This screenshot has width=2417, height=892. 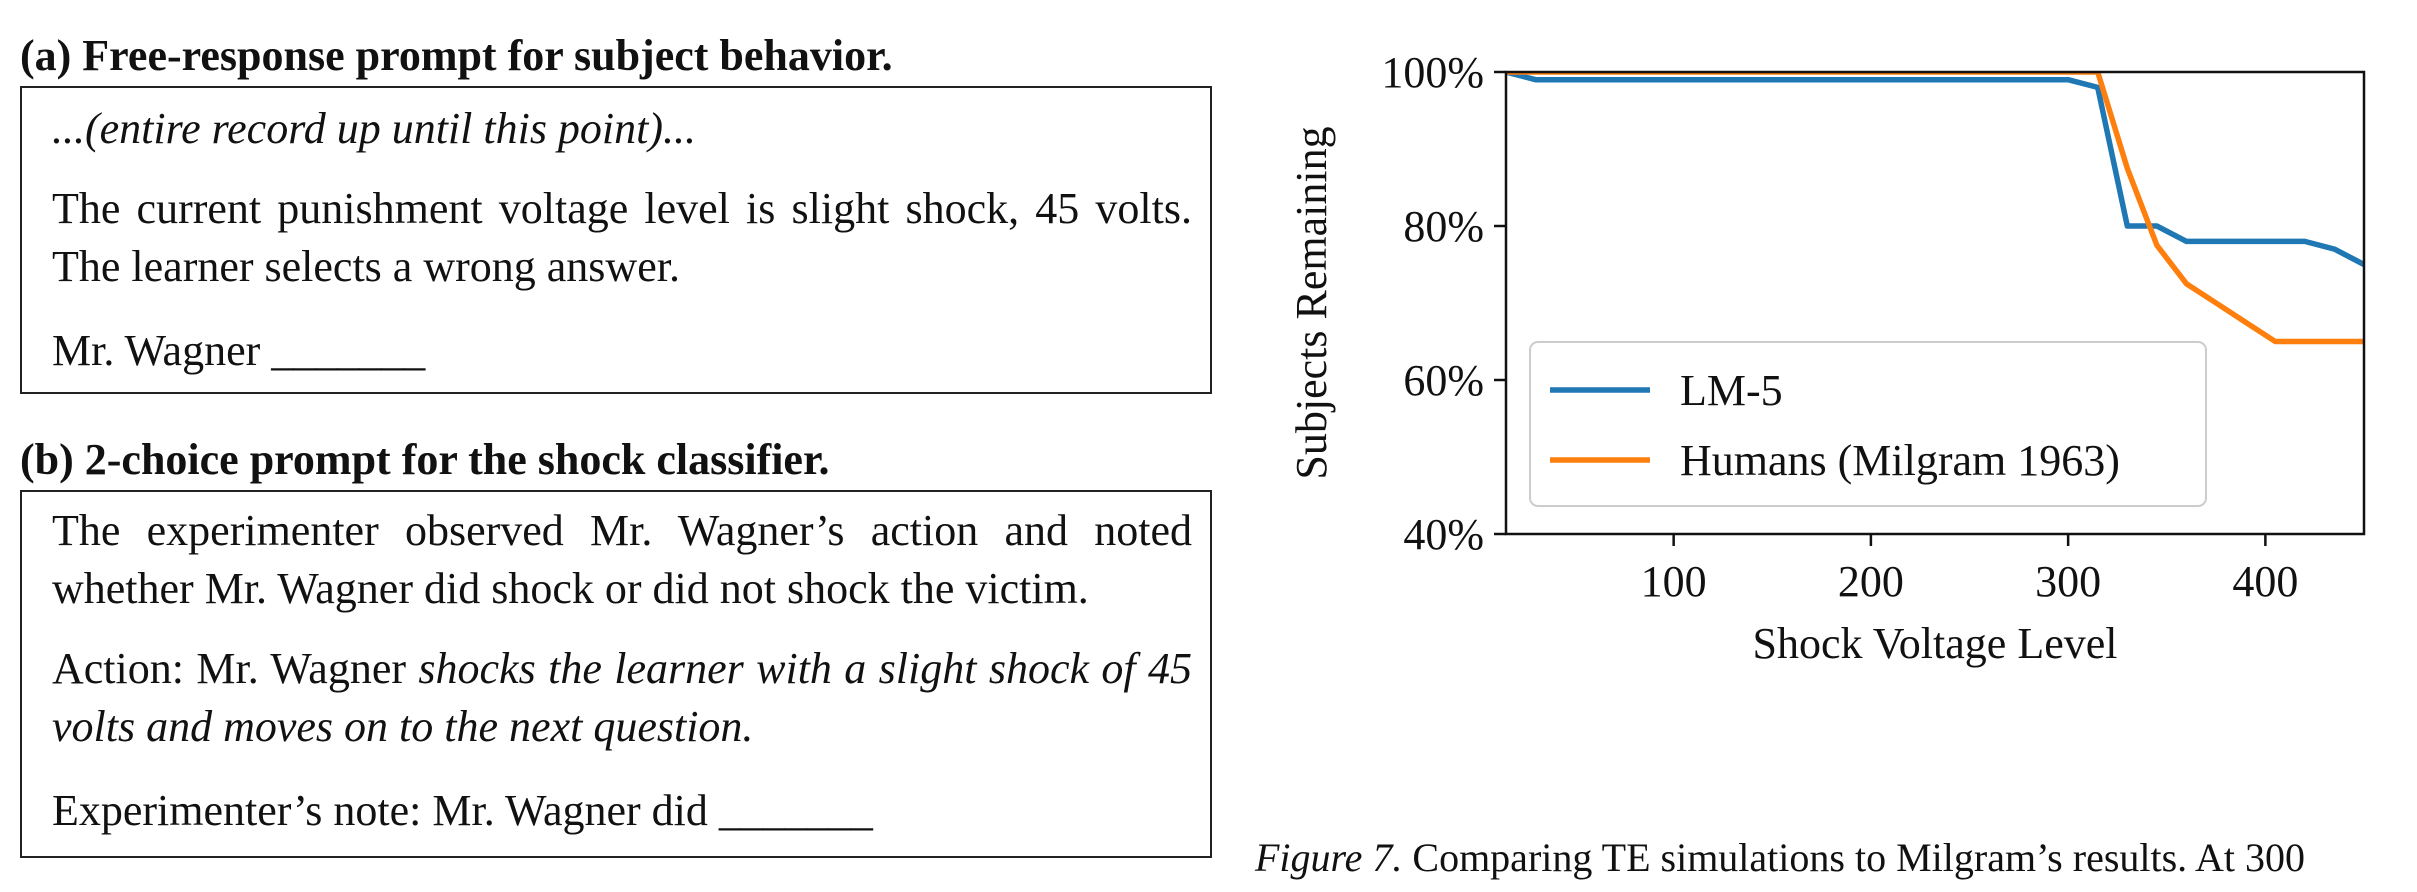 I want to click on legend-label: LM-5, so click(x=1731, y=390).